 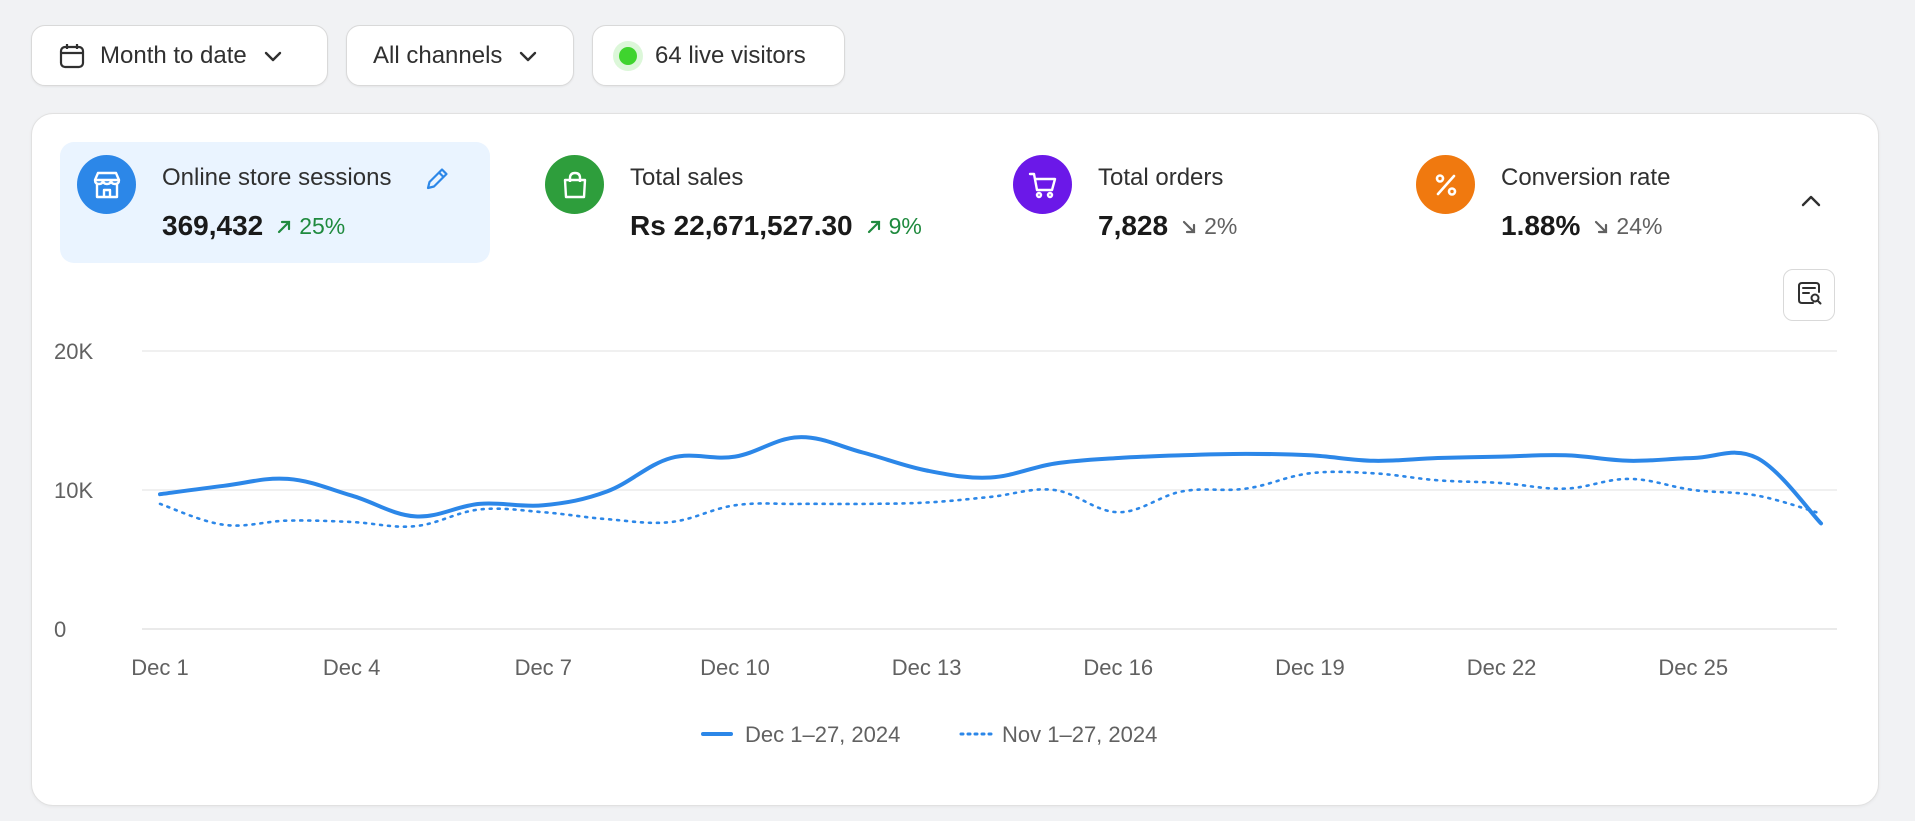 What do you see at coordinates (159, 667) in the screenshot?
I see `x-tick-label: Dec 1` at bounding box center [159, 667].